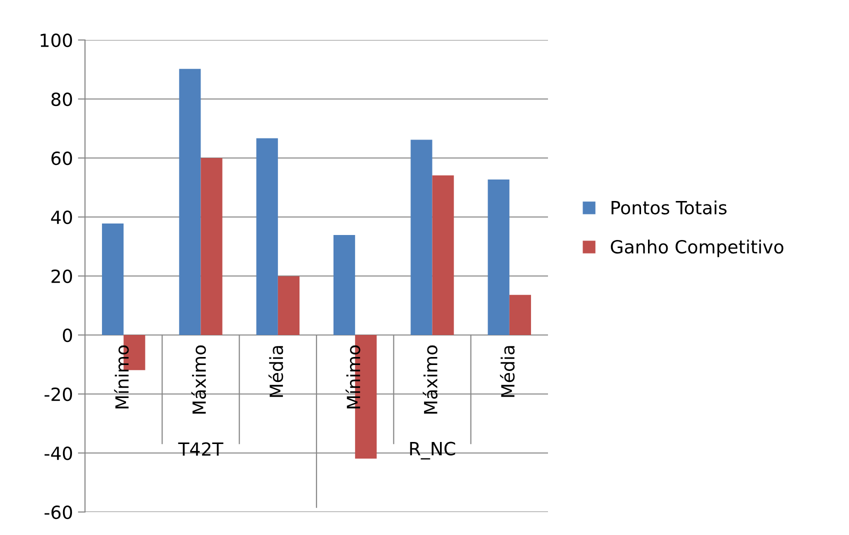 The height and width of the screenshot is (535, 849). I want to click on y-tick-label: 60, so click(61, 158).